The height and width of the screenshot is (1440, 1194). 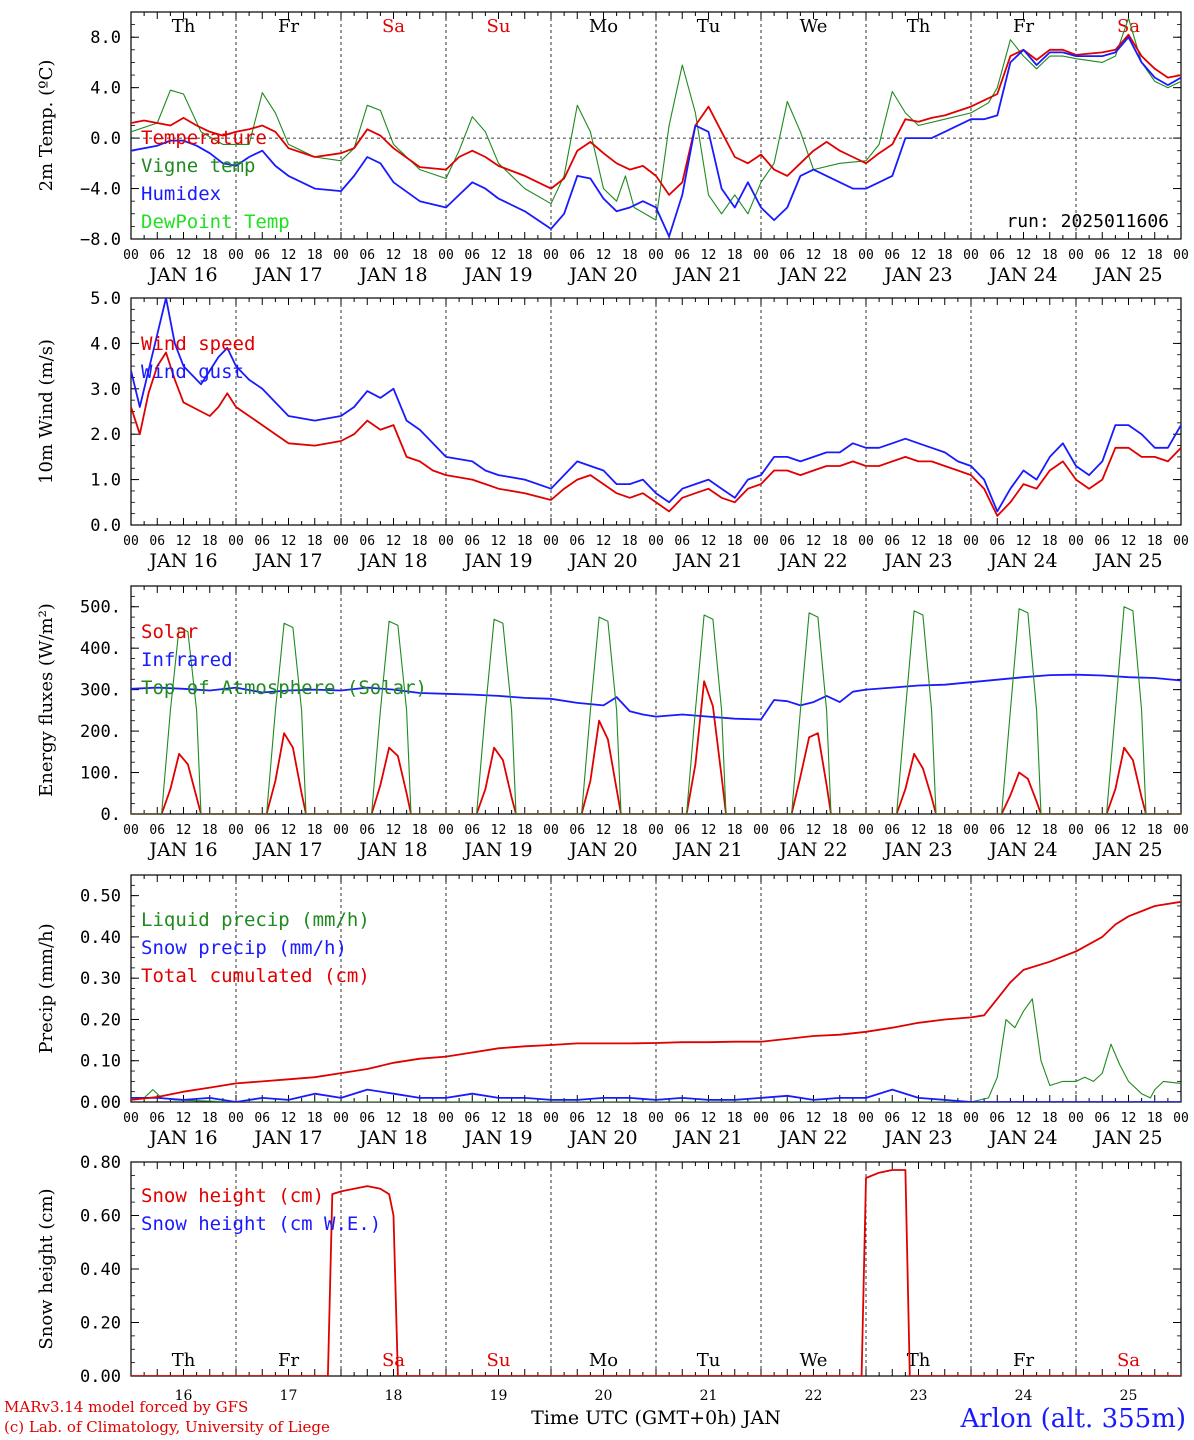 I want to click on date-label: JAN 23, so click(x=917, y=1138).